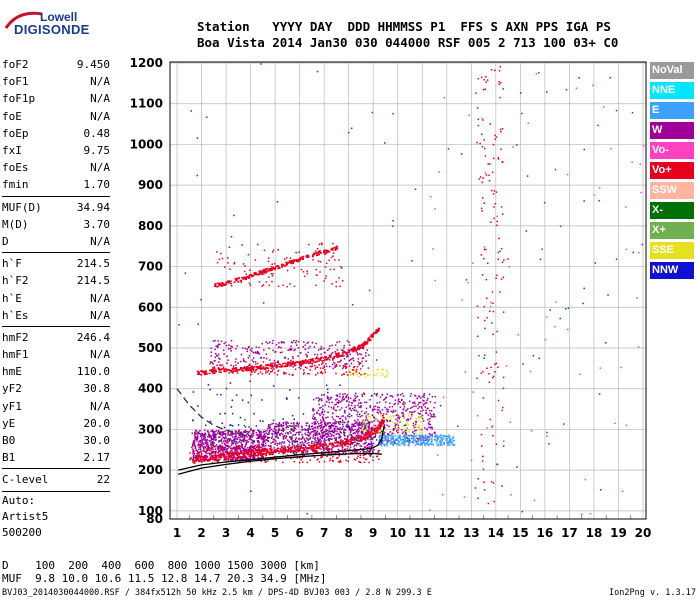  What do you see at coordinates (15, 65) in the screenshot?
I see `param-key: foF2` at bounding box center [15, 65].